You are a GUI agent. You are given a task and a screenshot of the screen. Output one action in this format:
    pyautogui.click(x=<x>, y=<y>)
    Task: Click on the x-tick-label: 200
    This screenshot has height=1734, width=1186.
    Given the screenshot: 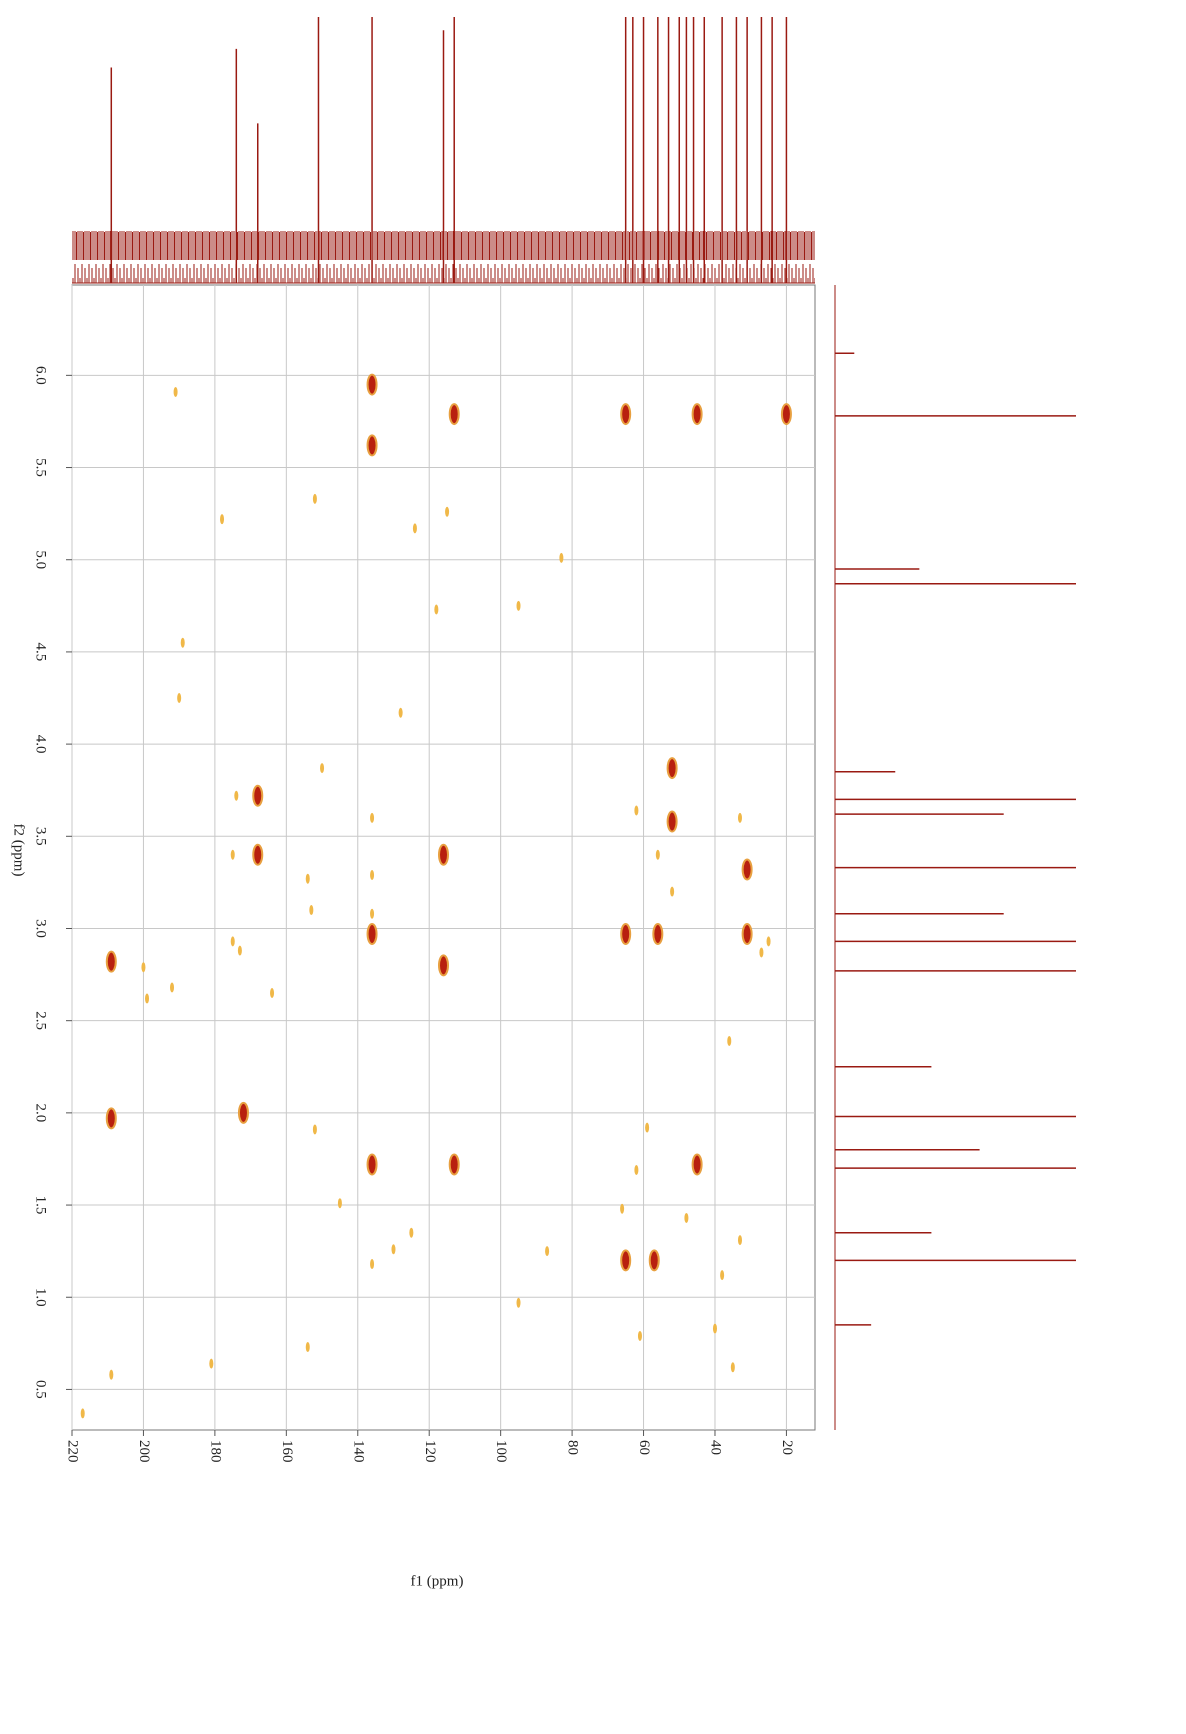 What is the action you would take?
    pyautogui.click(x=144, y=1451)
    